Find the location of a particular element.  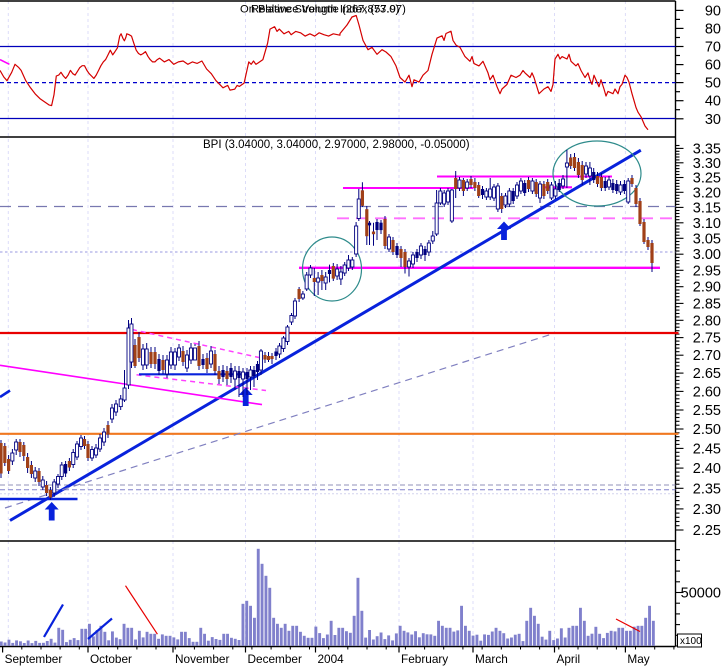

svg-text: 3.25 is located at coordinates (707, 179).